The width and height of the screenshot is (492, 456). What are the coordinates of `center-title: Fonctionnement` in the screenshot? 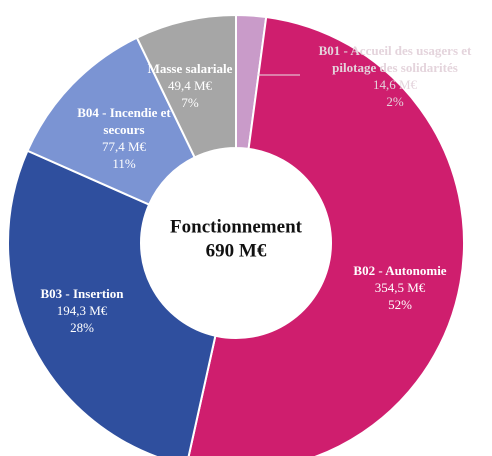 It's located at (236, 226).